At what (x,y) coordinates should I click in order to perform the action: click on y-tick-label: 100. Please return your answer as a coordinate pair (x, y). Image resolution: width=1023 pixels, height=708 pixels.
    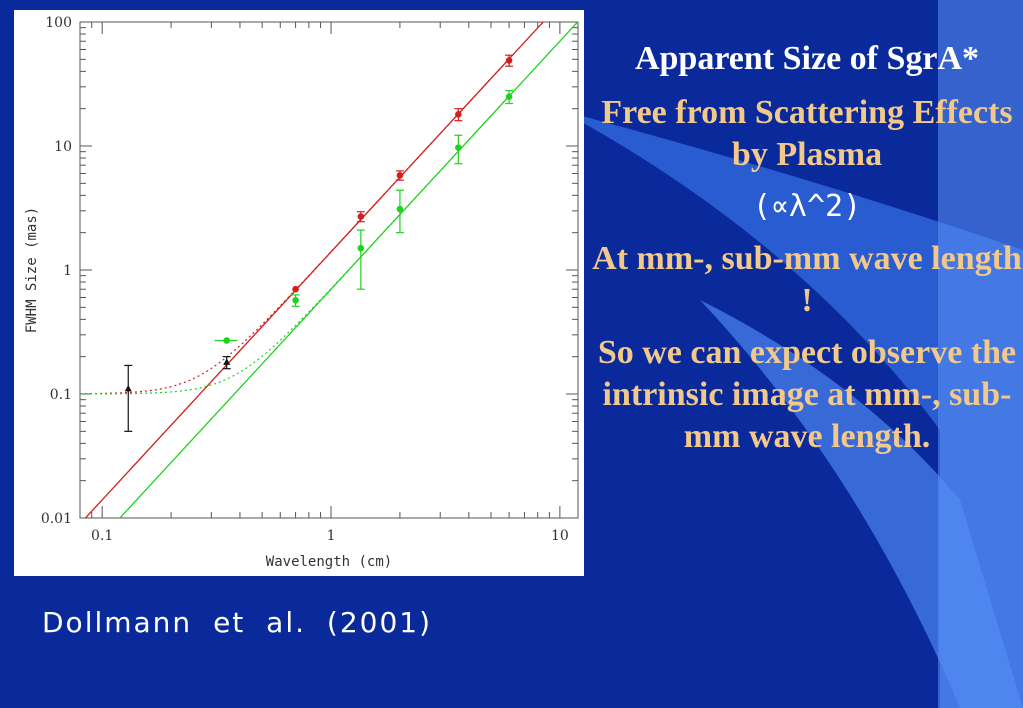
    Looking at the image, I should click on (58, 23).